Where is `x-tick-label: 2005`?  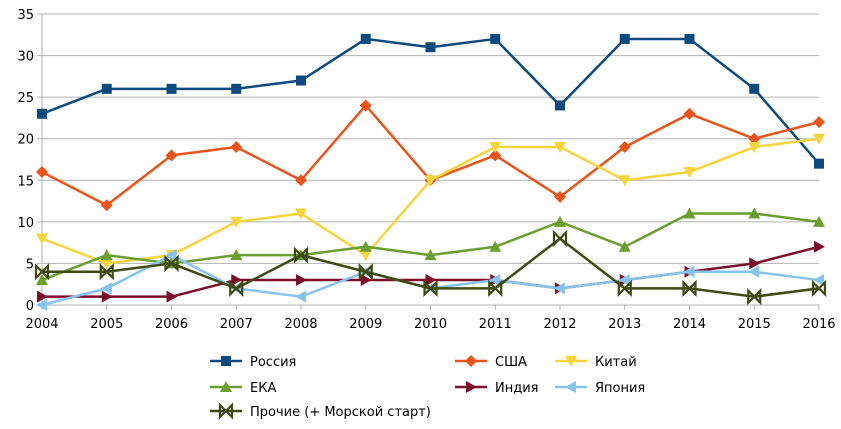
x-tick-label: 2005 is located at coordinates (106, 324).